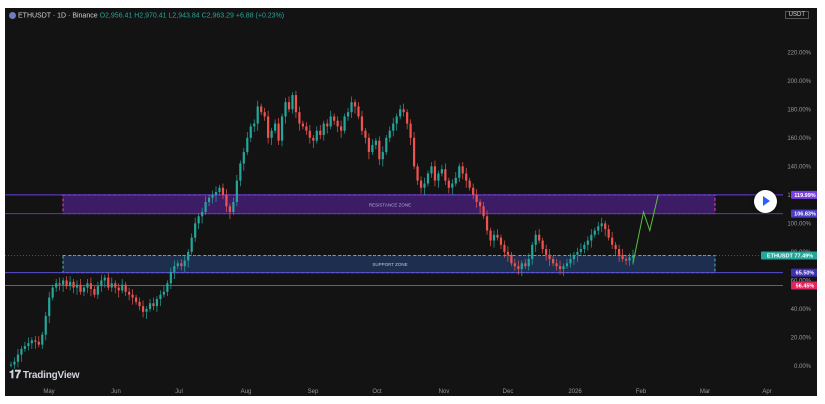  Describe the element at coordinates (444, 392) in the screenshot. I see `x-tick-label: Nov` at that location.